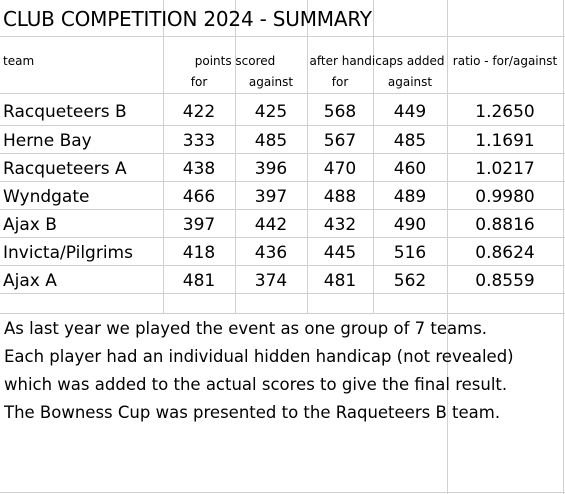  I want to click on team-name: Ajax A, so click(30, 281).